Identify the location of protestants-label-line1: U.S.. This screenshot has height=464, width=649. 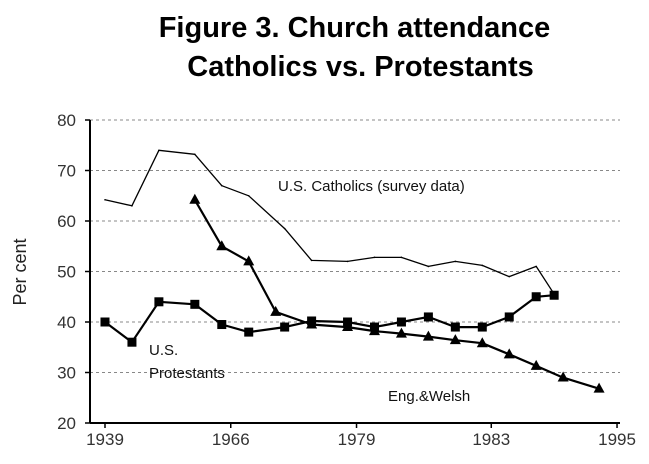
(163, 350).